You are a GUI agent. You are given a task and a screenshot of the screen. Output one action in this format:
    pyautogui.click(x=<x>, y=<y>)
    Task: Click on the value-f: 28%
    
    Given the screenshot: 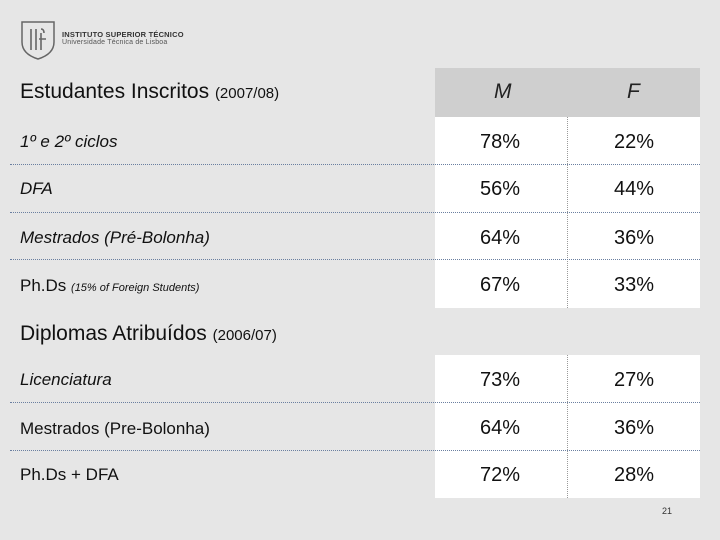 What is the action you would take?
    pyautogui.click(x=634, y=475)
    